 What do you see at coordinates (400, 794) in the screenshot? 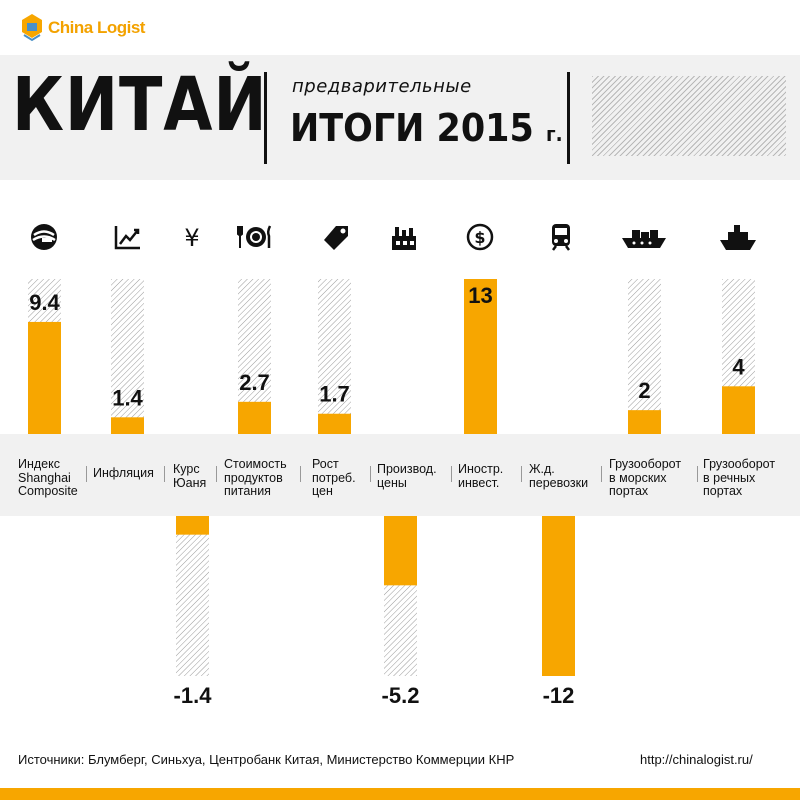
I see `bottom-accent-bar` at bounding box center [400, 794].